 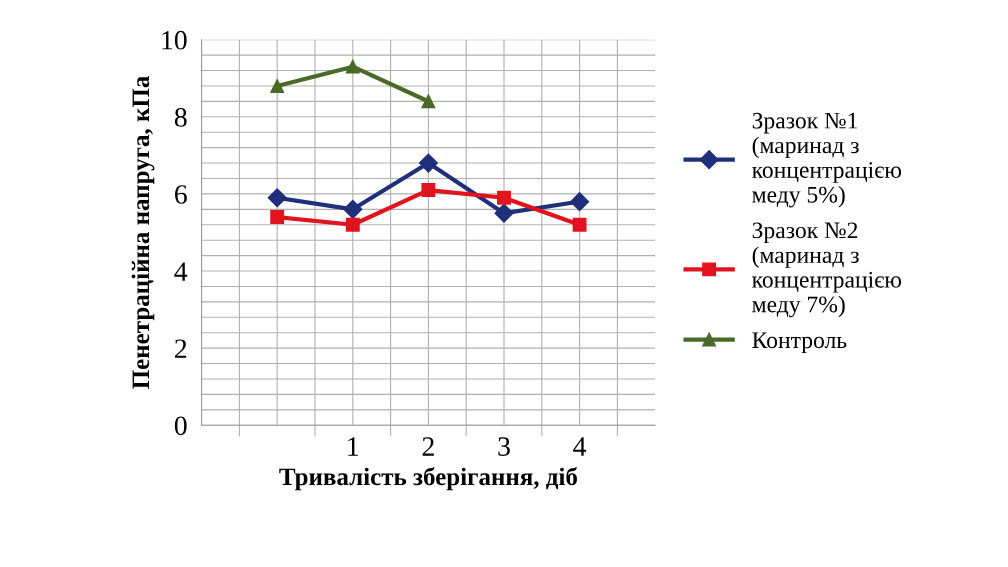 What do you see at coordinates (827, 270) in the screenshot?
I see `legend-label: Зразок №2 (маринад з концентрацією меду 7%)` at bounding box center [827, 270].